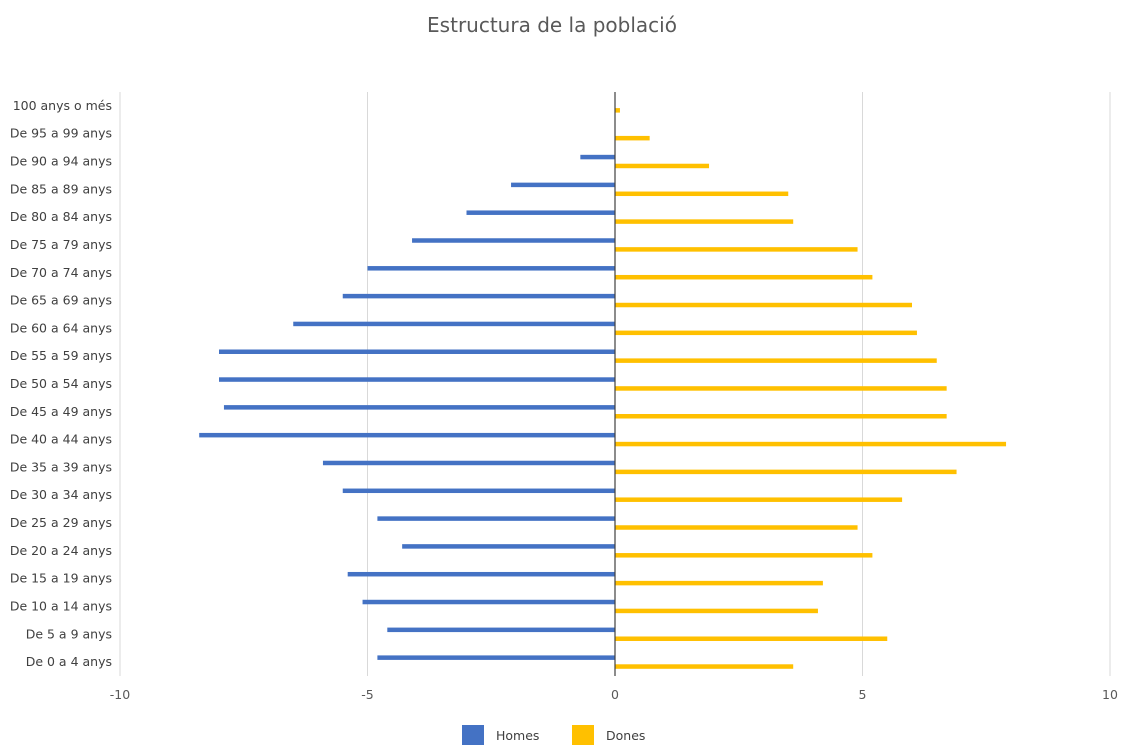 This screenshot has height=749, width=1124. I want to click on category-label-8: De 60 a 64 anys, so click(61, 327).